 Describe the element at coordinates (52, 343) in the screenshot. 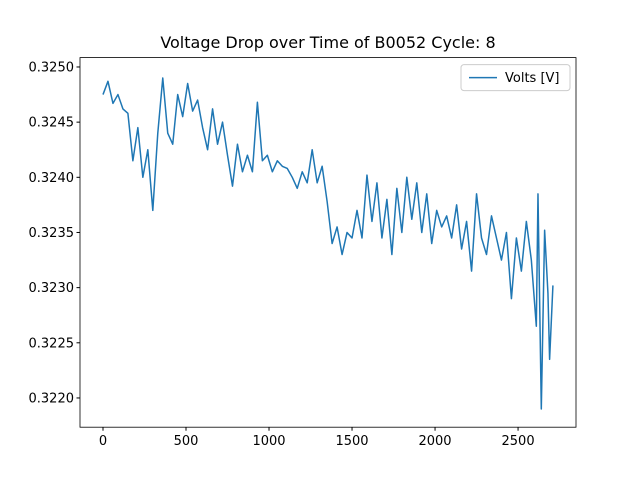

I see `y-tick-label: 0.3225` at that location.